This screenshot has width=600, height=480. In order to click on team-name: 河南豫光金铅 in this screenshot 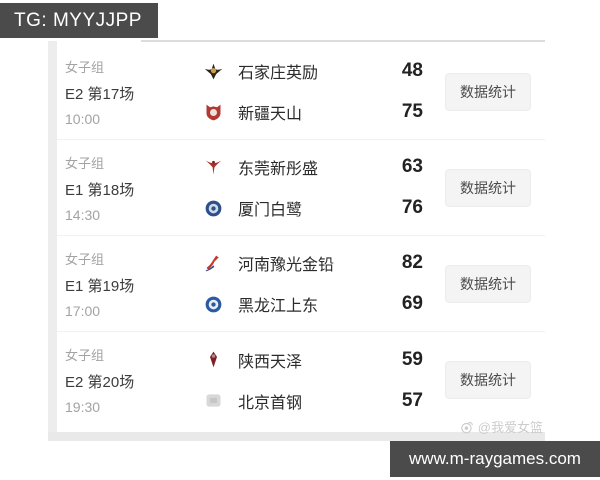, I will do `click(286, 265)`.